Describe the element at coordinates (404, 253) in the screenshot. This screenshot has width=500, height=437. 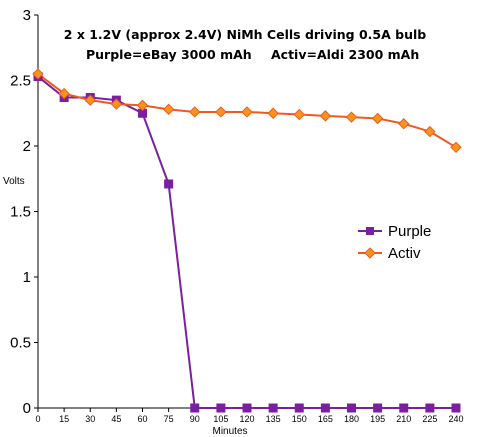
I see `legend-label-activ: Activ` at that location.